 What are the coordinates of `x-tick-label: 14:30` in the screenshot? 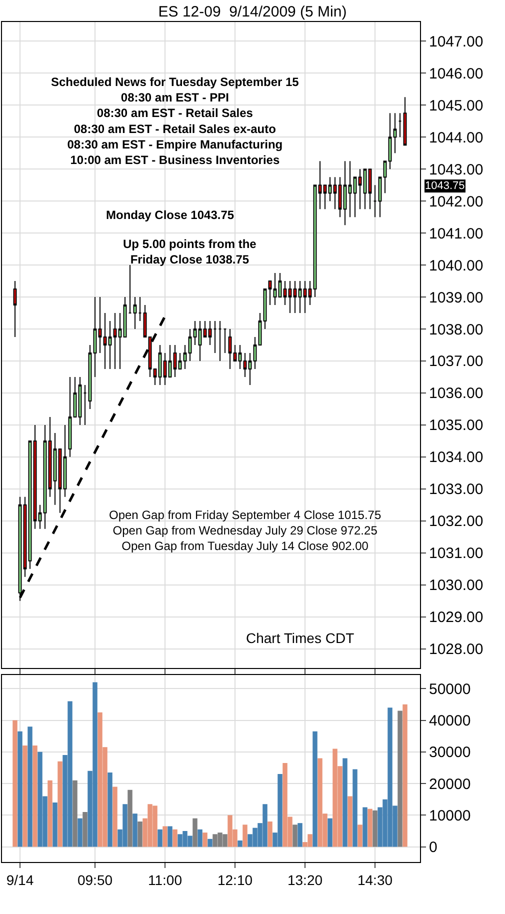 It's located at (375, 880).